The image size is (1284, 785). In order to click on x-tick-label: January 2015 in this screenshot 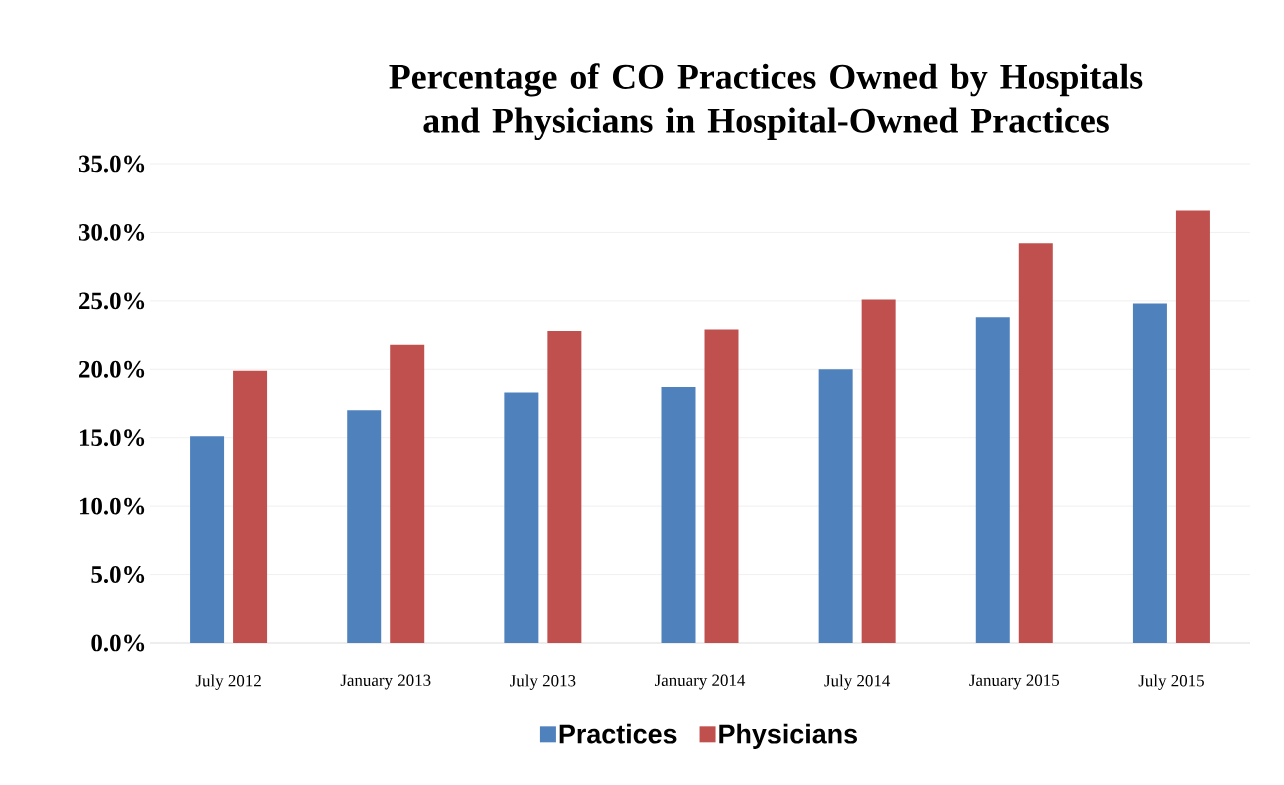, I will do `click(1014, 682)`.